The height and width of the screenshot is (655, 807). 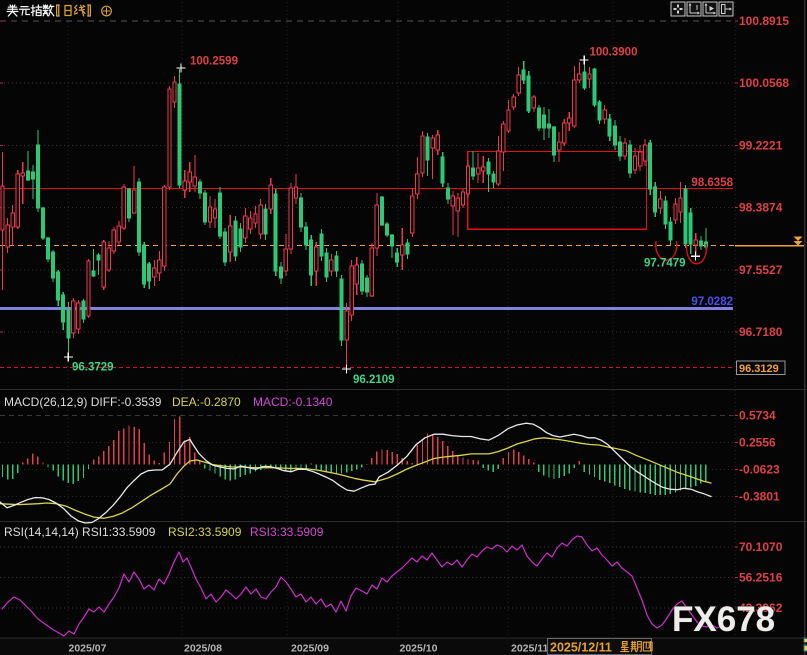 What do you see at coordinates (80, 532) in the screenshot?
I see `svg-text: RSI(14,14,14) RSI1:33.5909` at bounding box center [80, 532].